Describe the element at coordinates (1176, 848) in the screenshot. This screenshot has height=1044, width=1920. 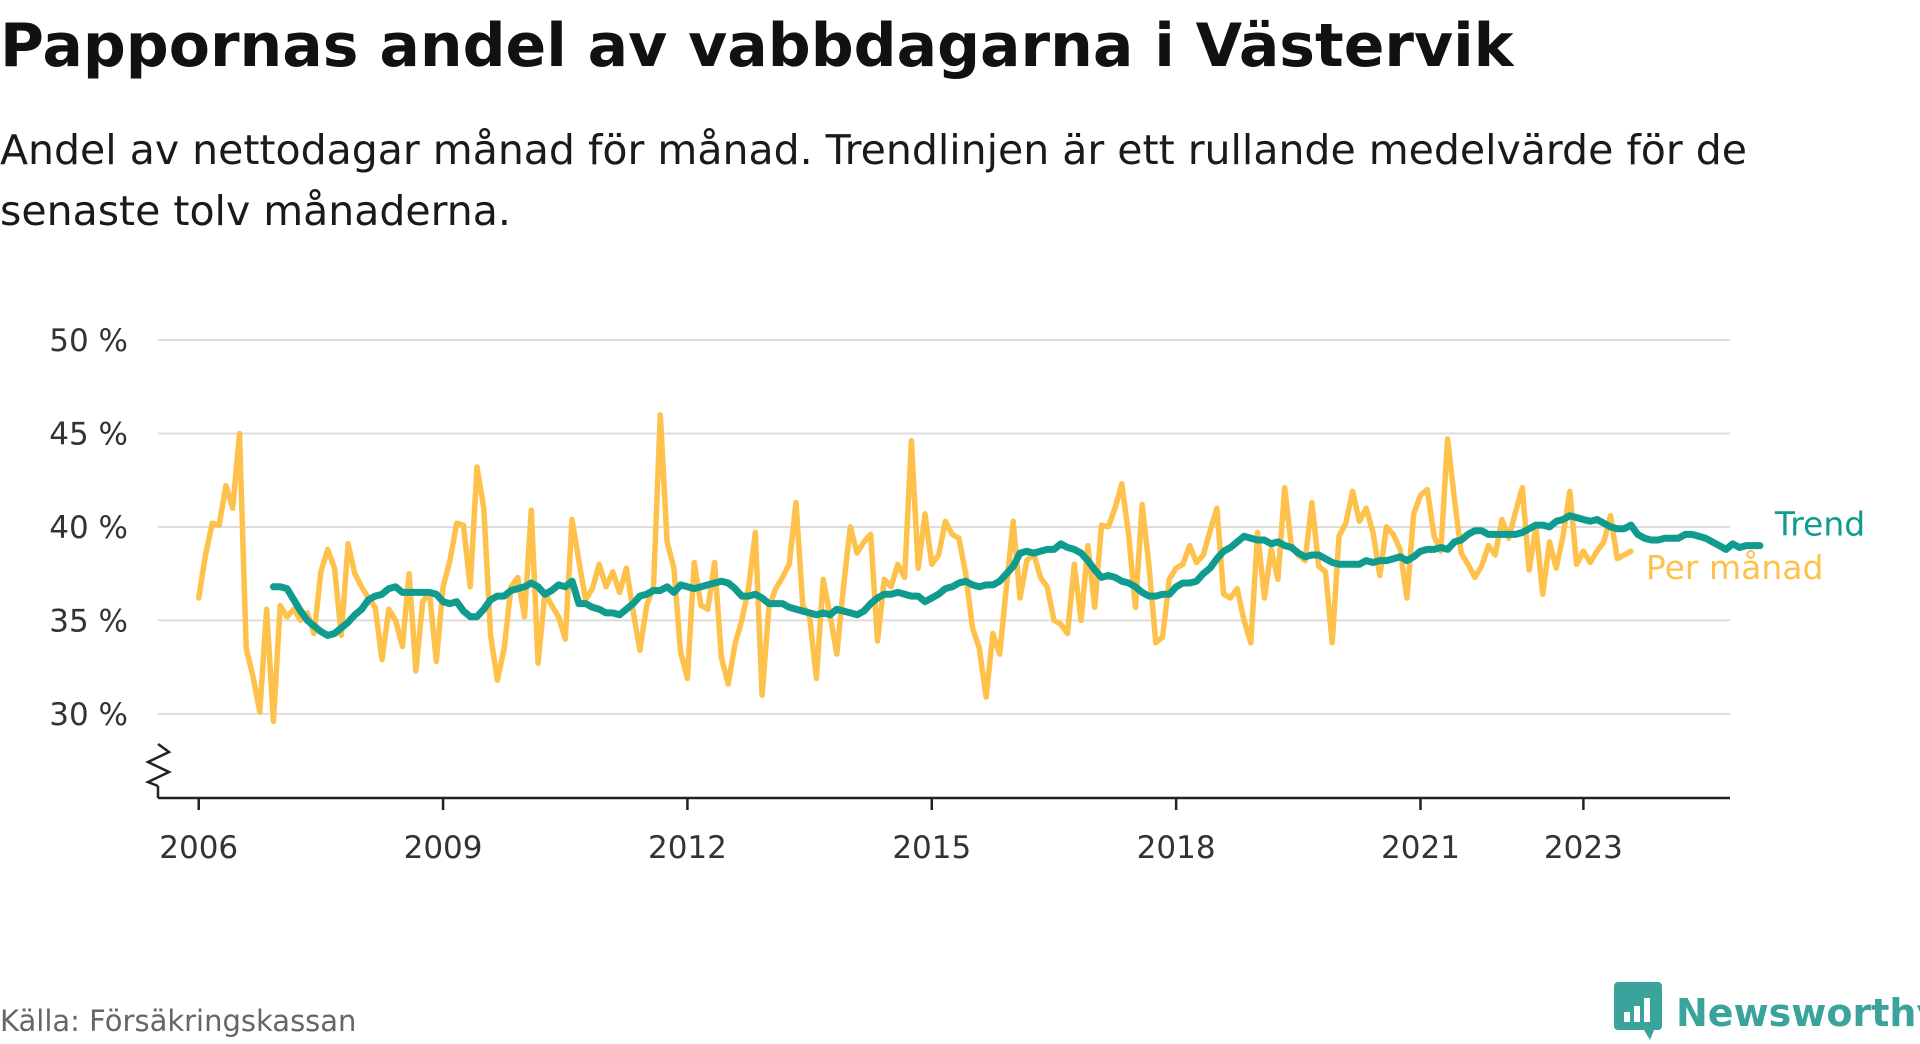
I see `x-tick-label: 2018` at that location.